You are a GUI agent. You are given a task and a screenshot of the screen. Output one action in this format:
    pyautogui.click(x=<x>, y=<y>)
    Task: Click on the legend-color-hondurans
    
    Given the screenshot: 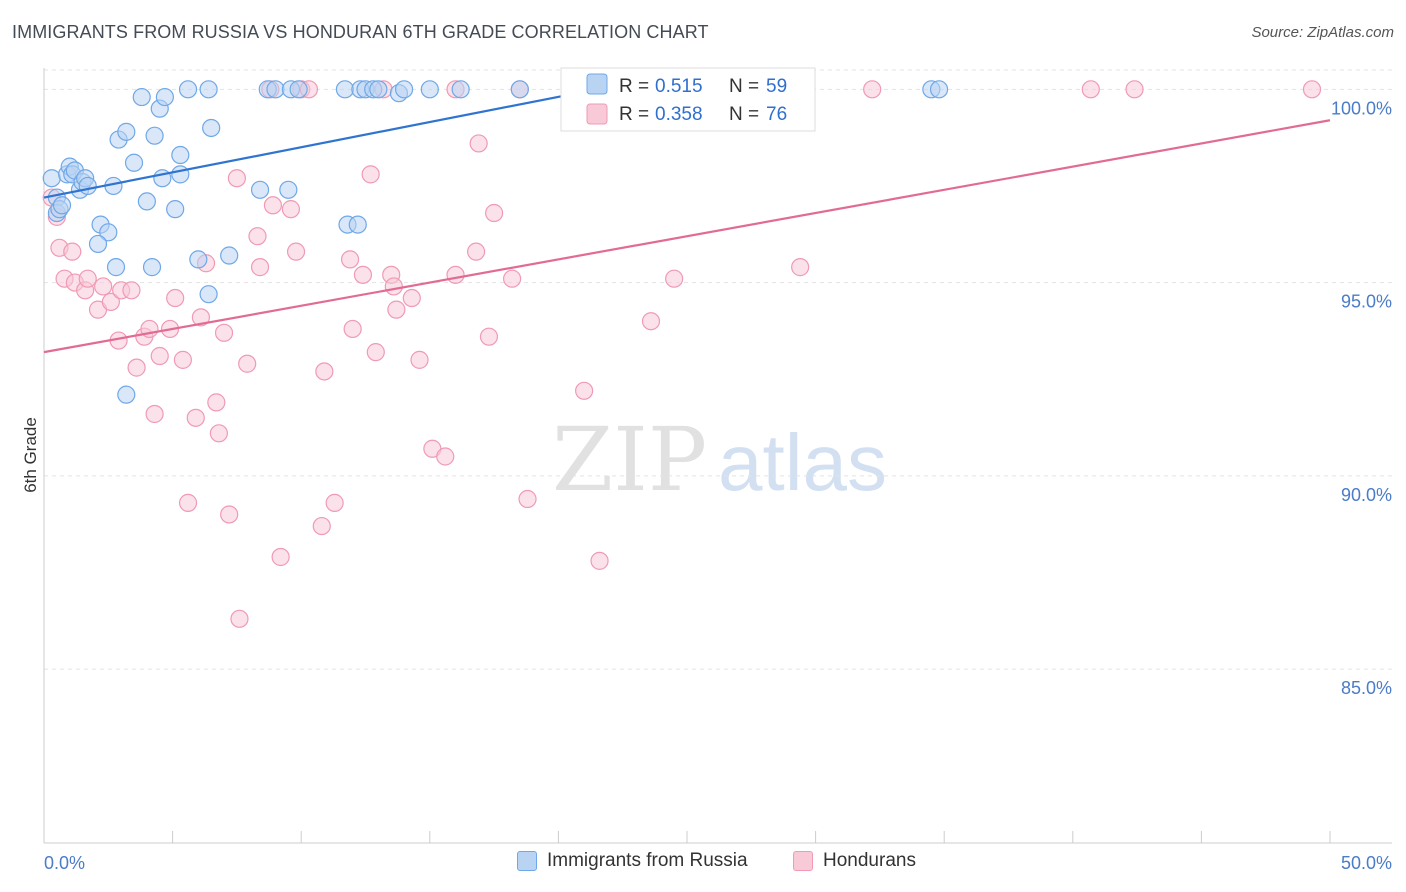 What is the action you would take?
    pyautogui.click(x=803, y=861)
    